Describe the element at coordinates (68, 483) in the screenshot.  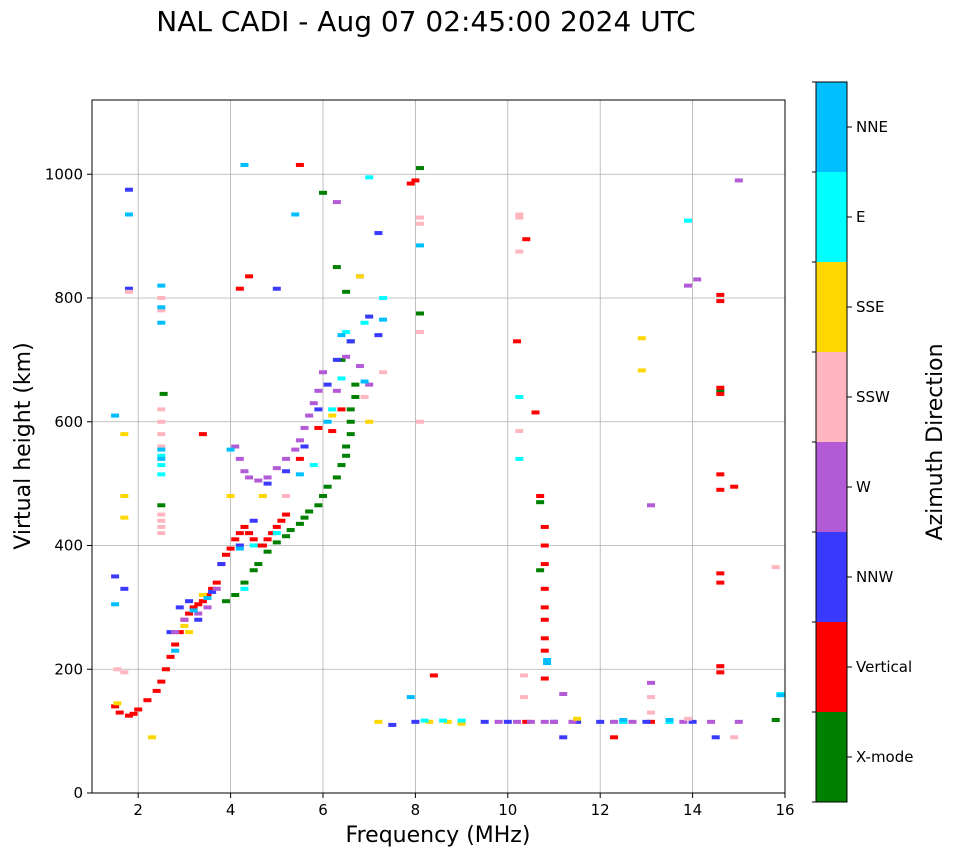
I see `y-axis-ticks: 0 200 400 600 800 1000` at that location.